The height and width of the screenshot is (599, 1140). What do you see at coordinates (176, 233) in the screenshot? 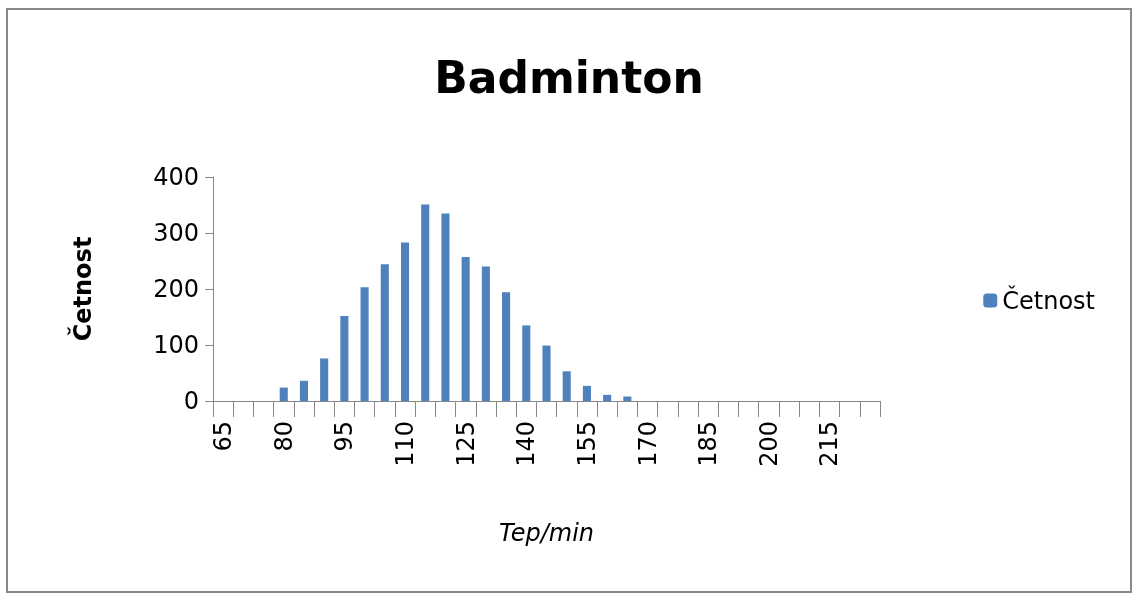
I see `y-tick-label: 300` at bounding box center [176, 233].